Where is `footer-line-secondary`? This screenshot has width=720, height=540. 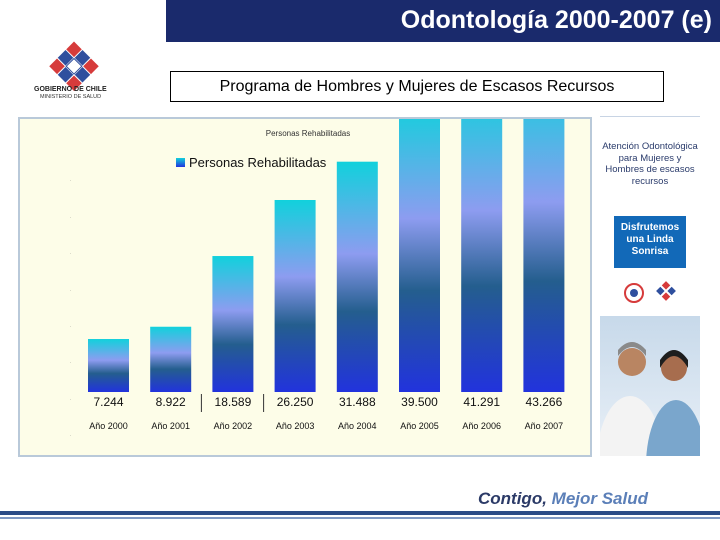
footer-line-secondary is located at coordinates (360, 518).